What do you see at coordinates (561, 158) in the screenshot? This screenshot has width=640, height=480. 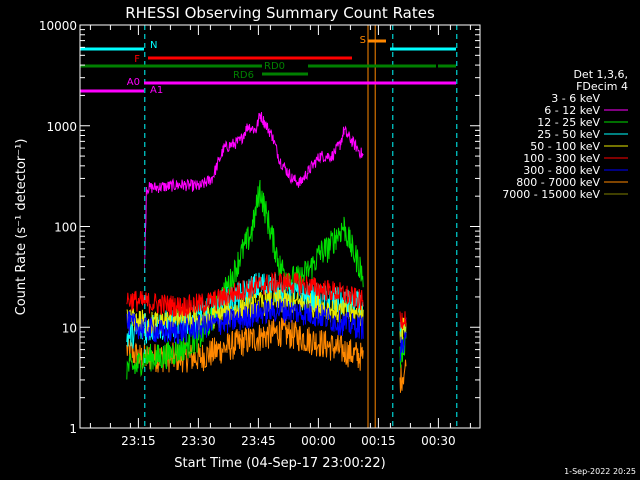 I see `legend-entry-label: 100 - 300 keV` at bounding box center [561, 158].